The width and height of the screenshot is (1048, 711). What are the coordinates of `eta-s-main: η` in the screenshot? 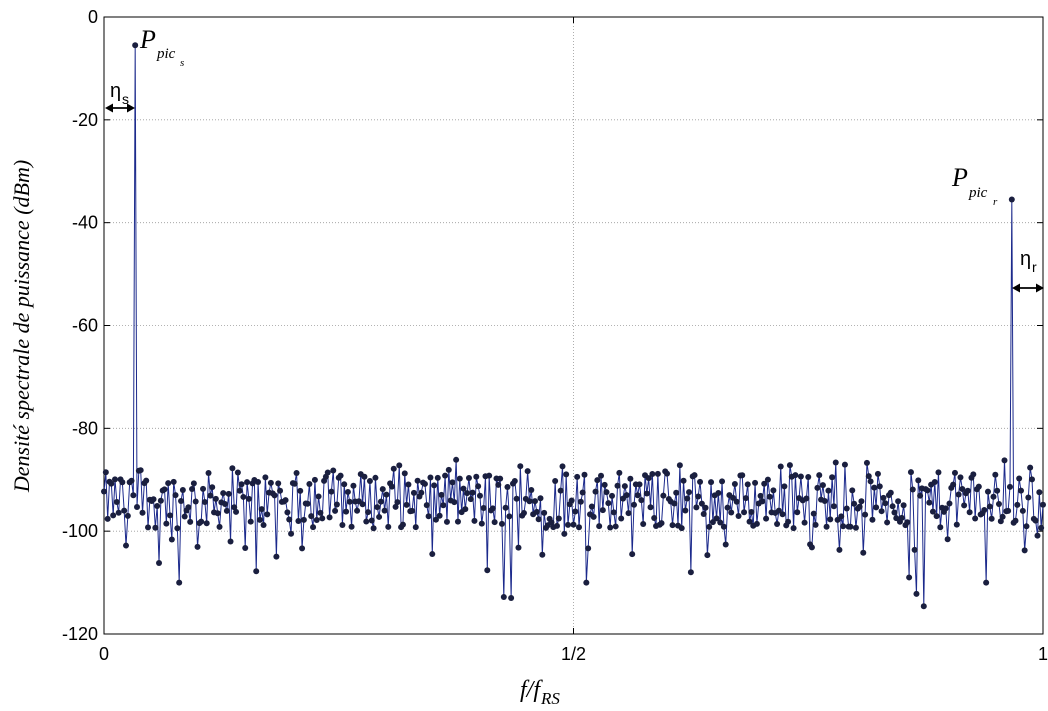 It's located at (115, 91).